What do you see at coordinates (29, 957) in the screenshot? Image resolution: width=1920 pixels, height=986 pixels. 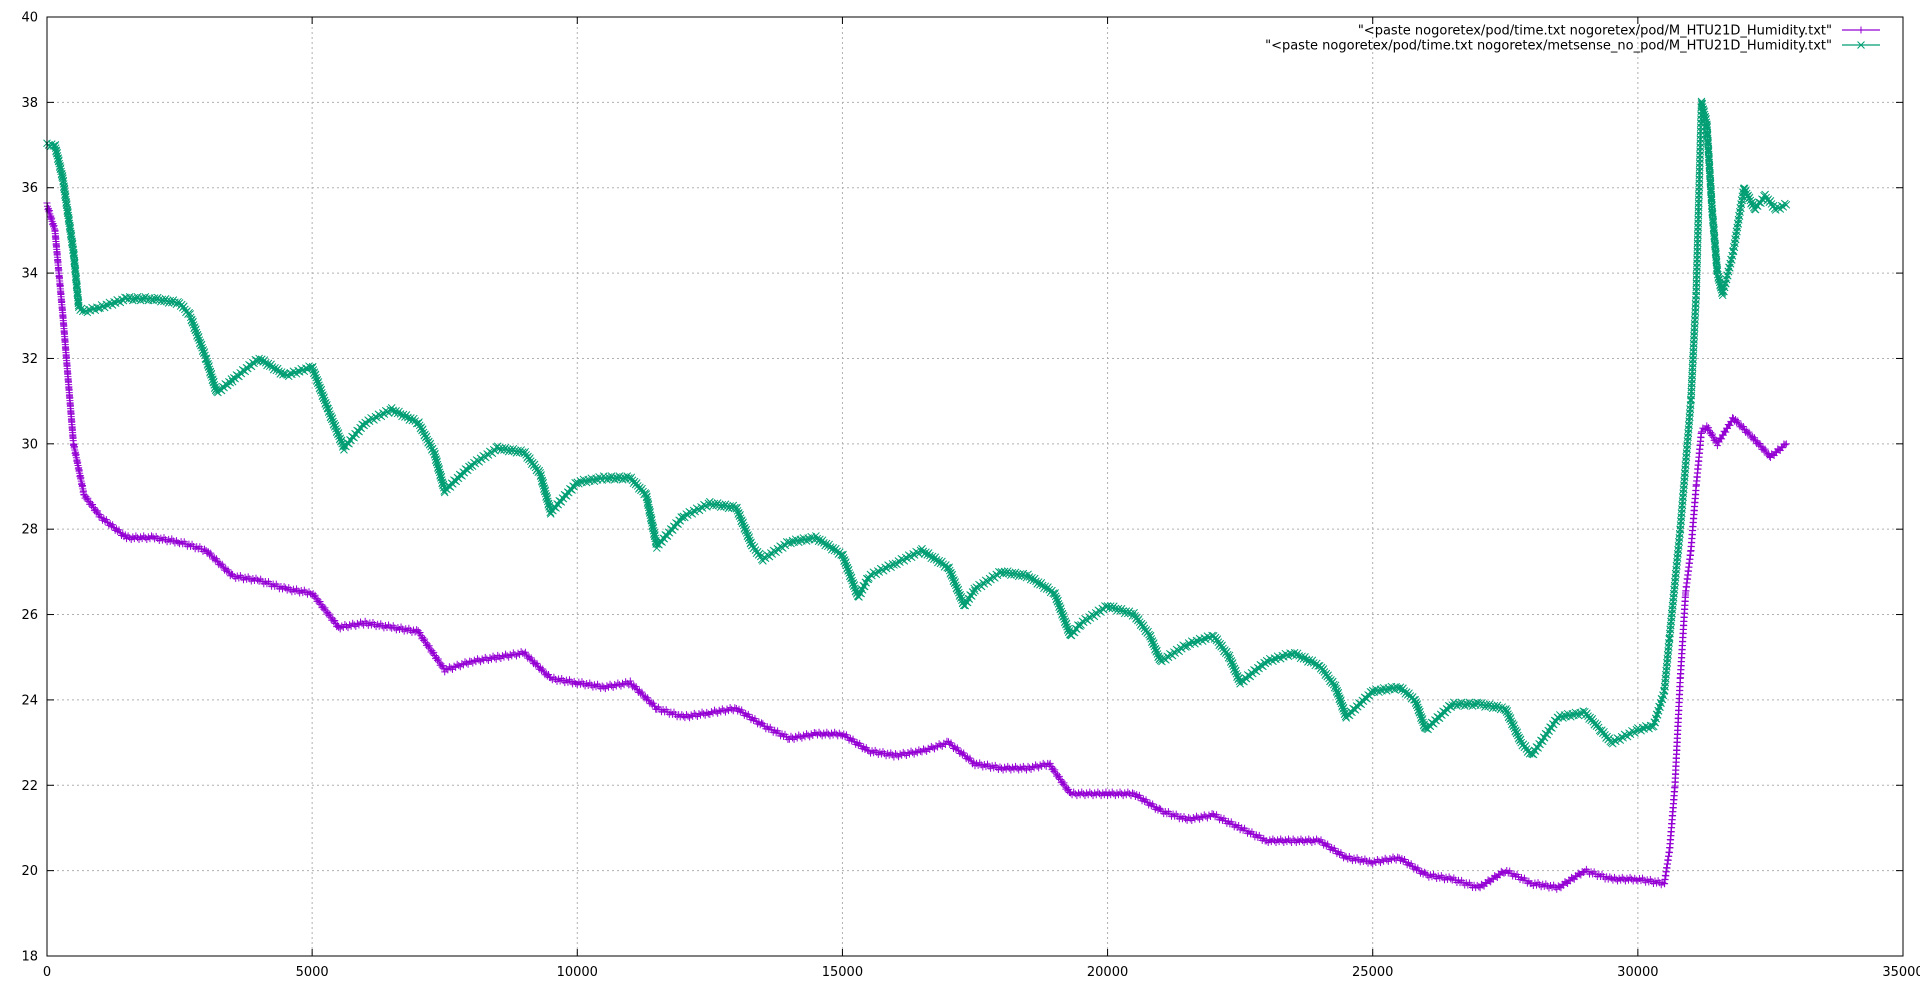 I see `y-tick-label: 18` at bounding box center [29, 957].